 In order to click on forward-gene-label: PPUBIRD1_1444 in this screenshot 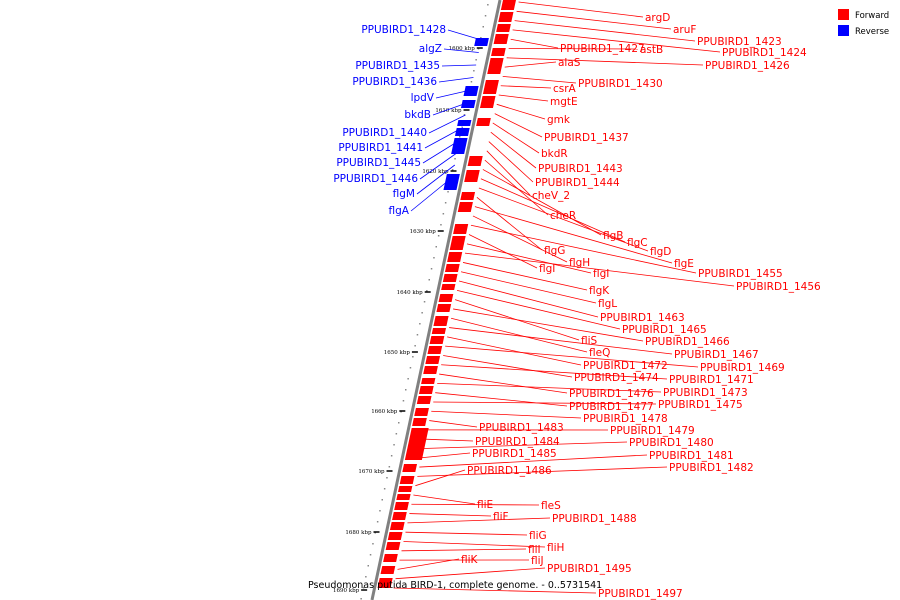, I will do `click(577, 183)`.